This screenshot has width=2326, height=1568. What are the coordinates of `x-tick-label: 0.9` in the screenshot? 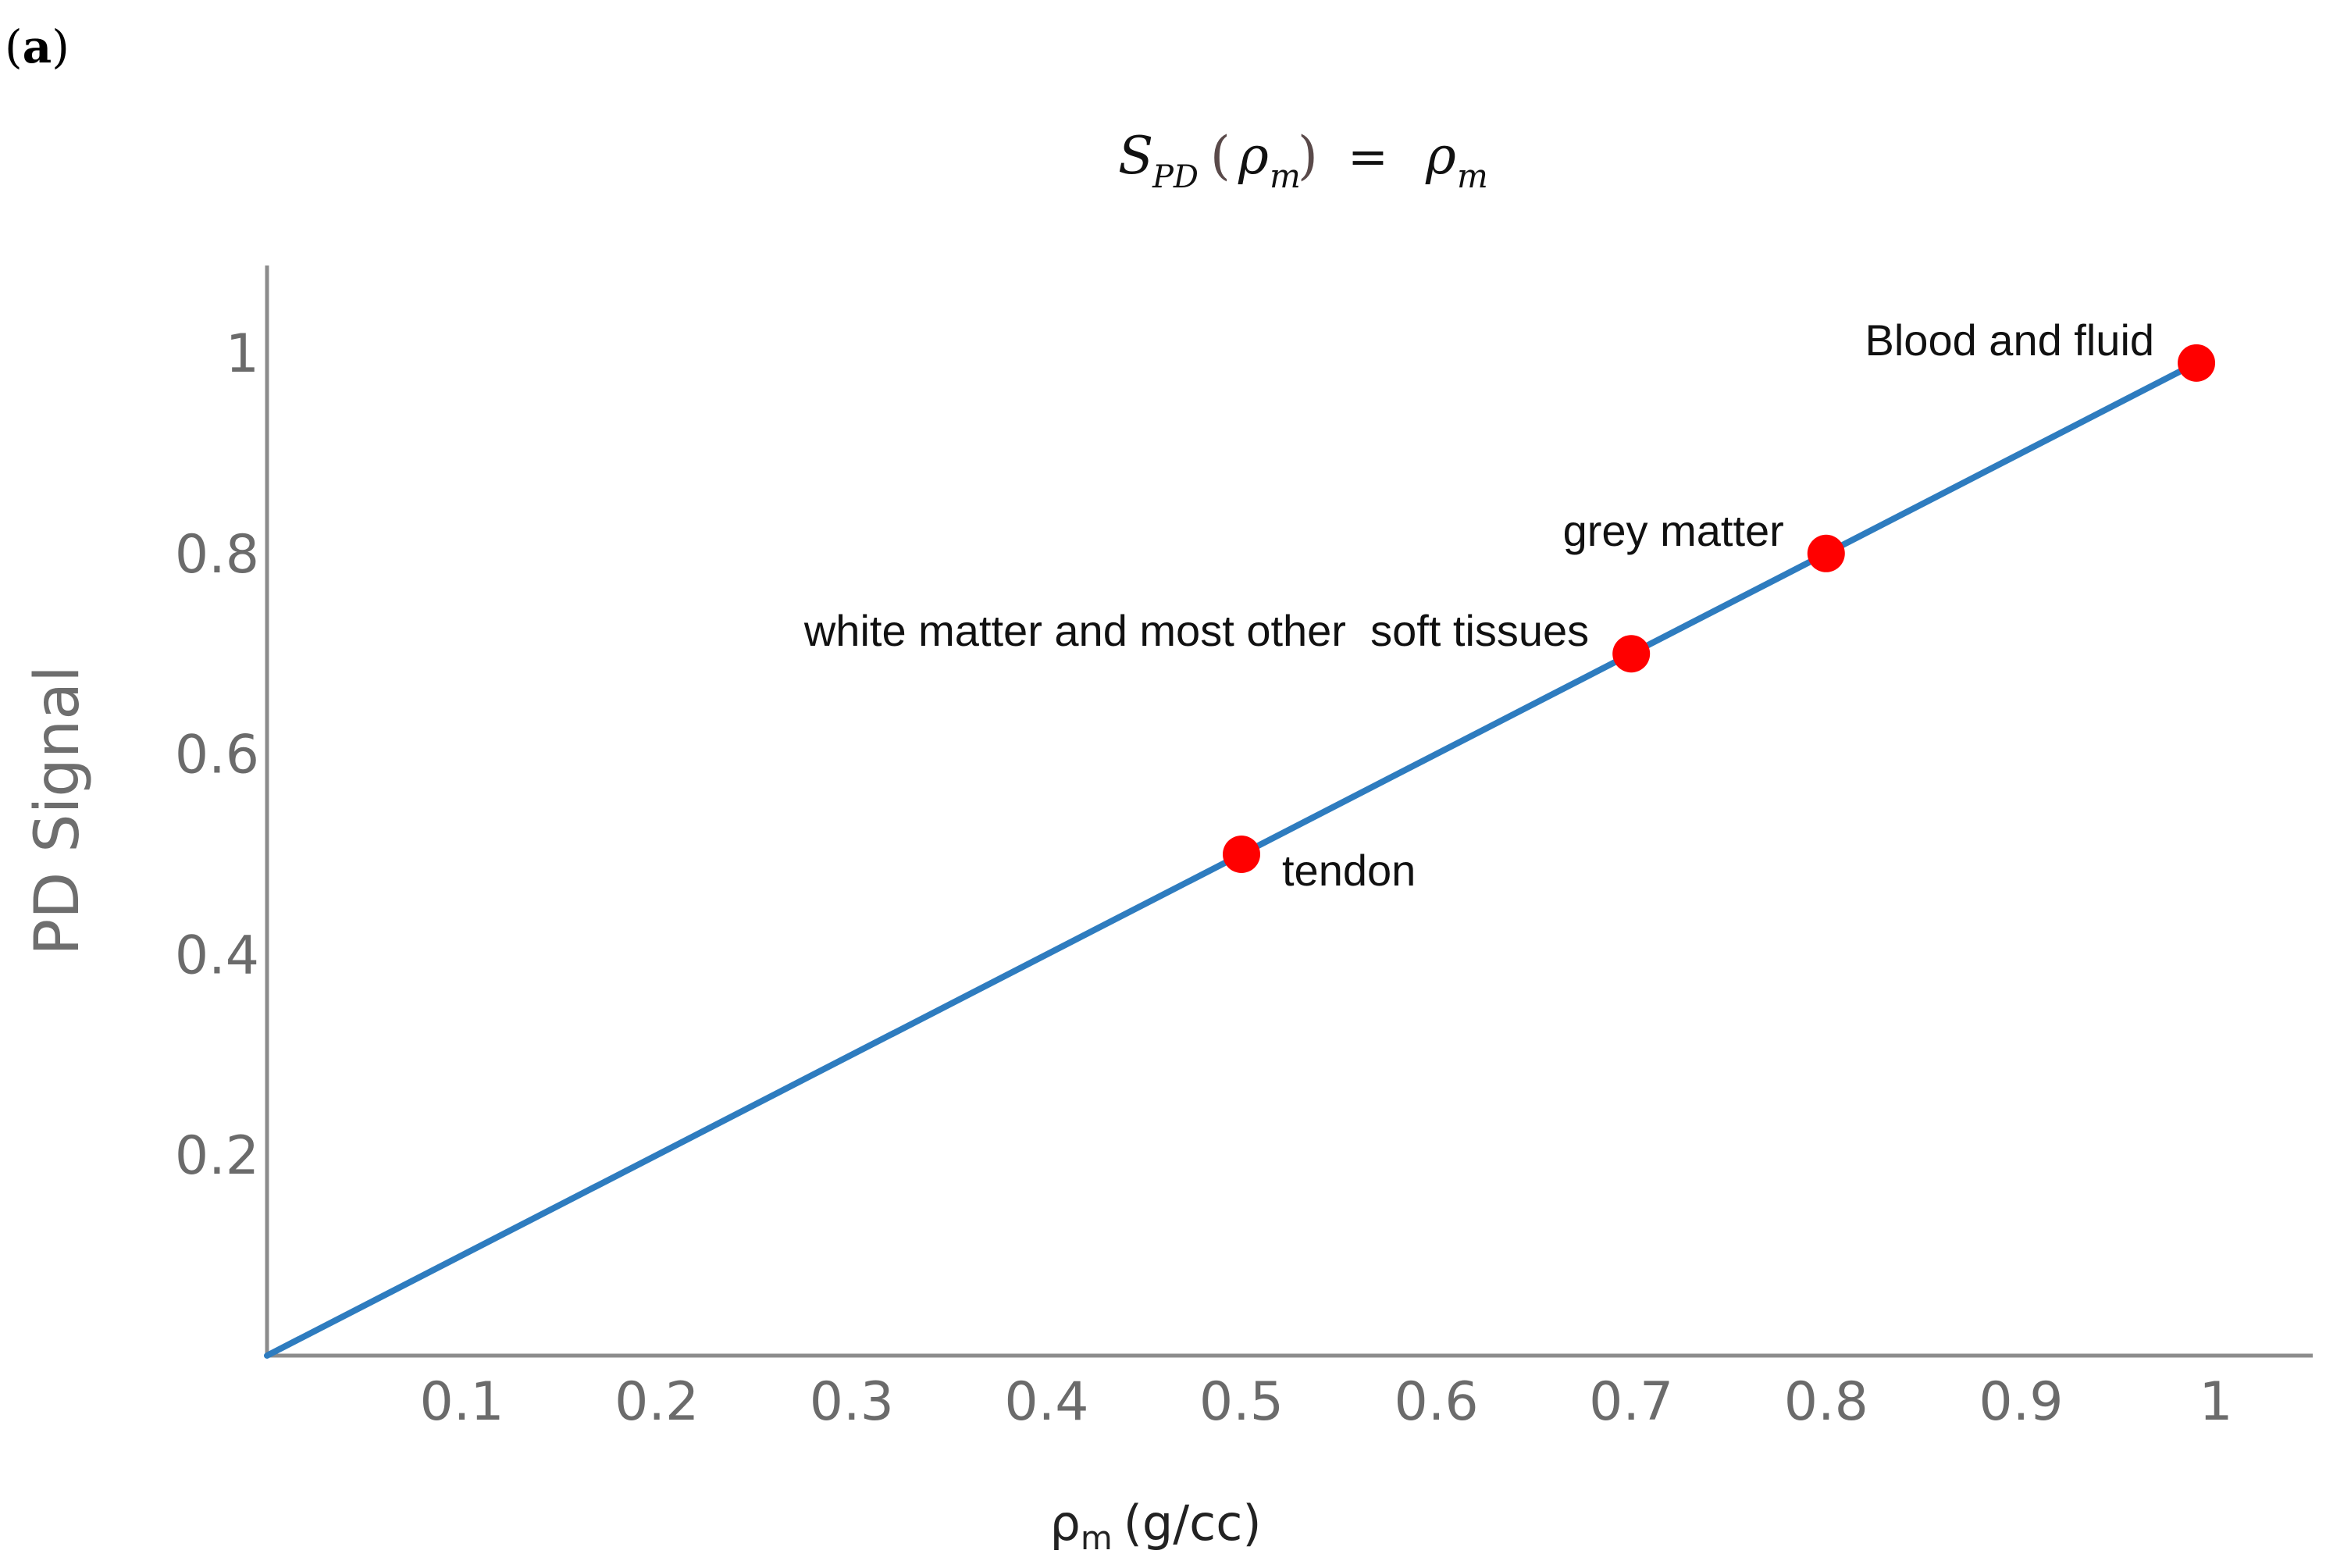 It's located at (2021, 1402).